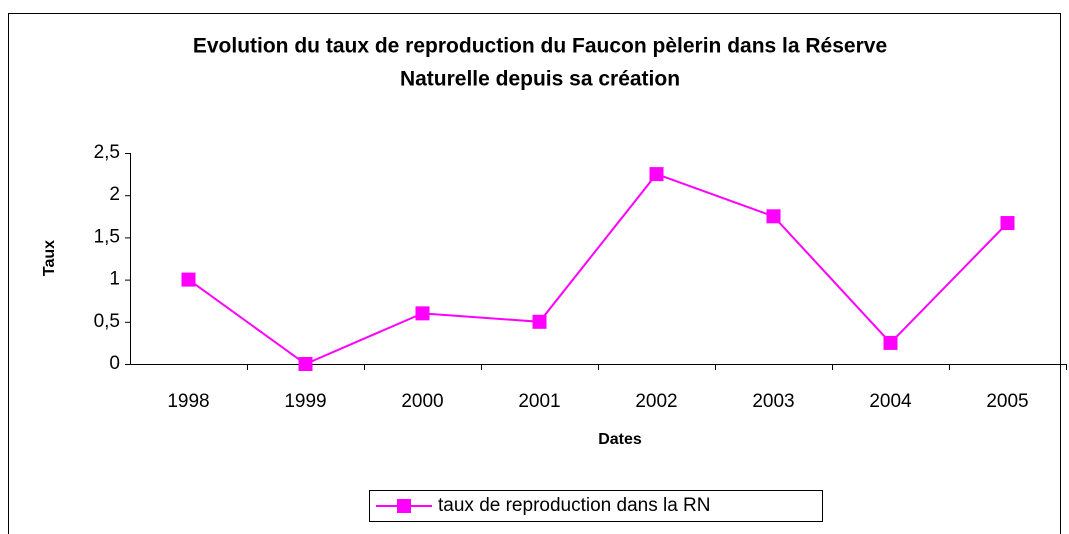  What do you see at coordinates (656, 401) in the screenshot?
I see `x-tick-label: 2002` at bounding box center [656, 401].